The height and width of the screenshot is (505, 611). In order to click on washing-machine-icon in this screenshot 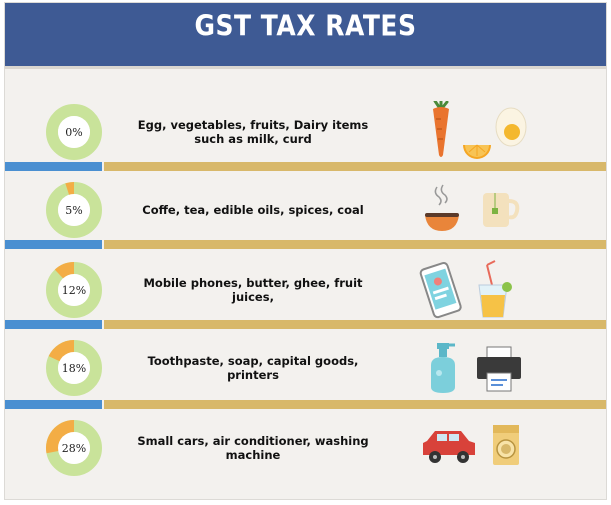, I will do `click(506, 445)`.